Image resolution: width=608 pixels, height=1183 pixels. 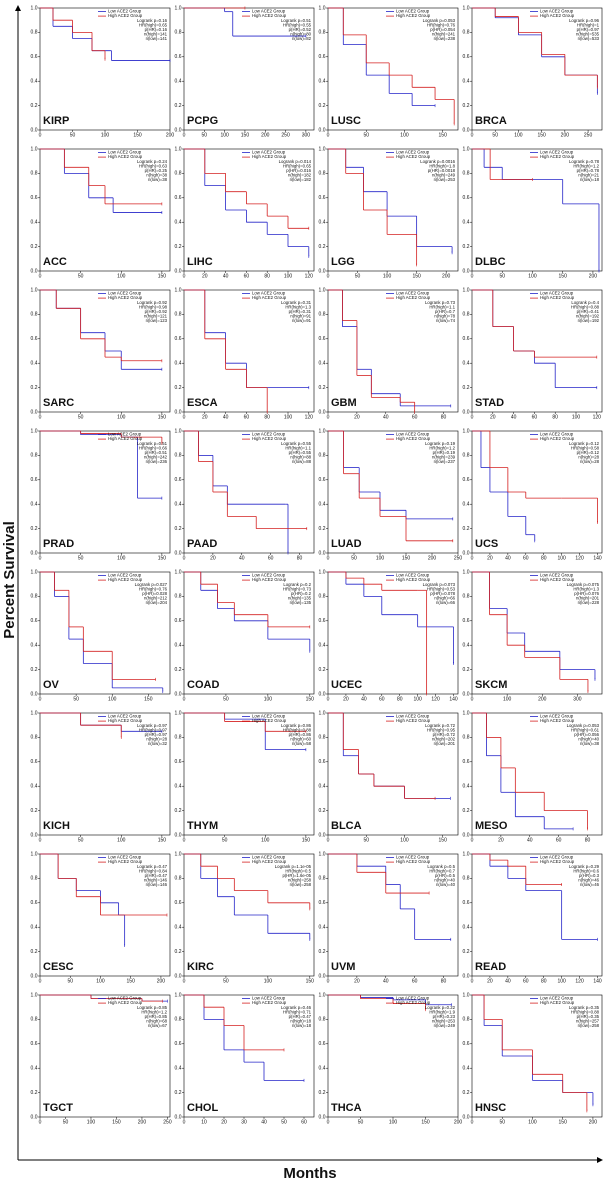 What do you see at coordinates (444, 598) in the screenshot?
I see `legend-stat: n(high)=66` at bounding box center [444, 598].